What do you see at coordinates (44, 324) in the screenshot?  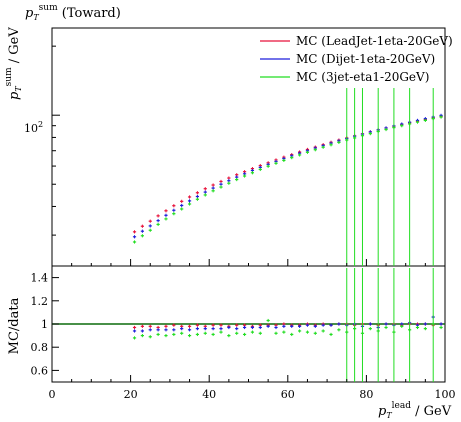 I see `ratio-y-tick-label: 1` at bounding box center [44, 324].